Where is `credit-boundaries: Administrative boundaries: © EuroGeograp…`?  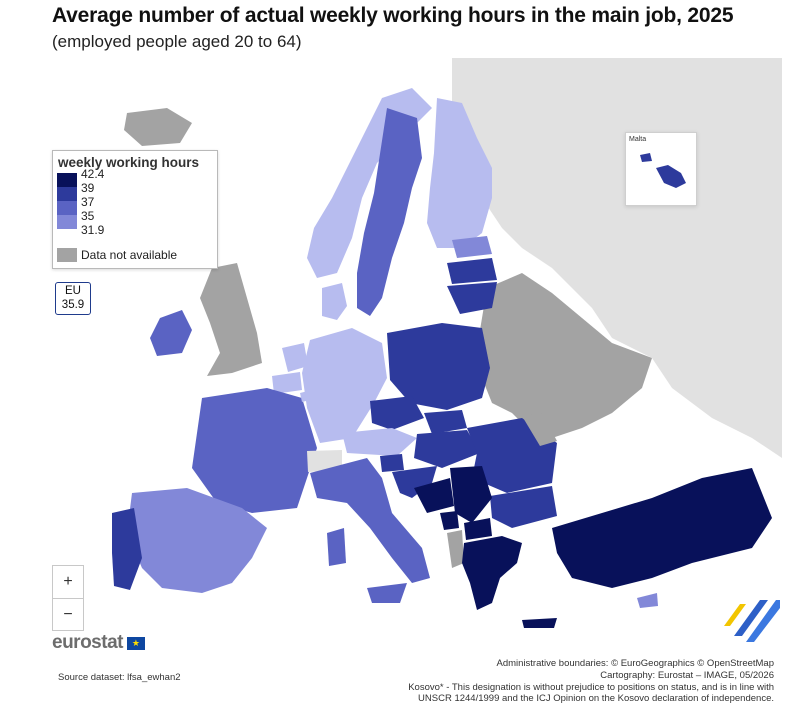
credit-boundaries: Administrative boundaries: © EuroGeograp… is located at coordinates (635, 663).